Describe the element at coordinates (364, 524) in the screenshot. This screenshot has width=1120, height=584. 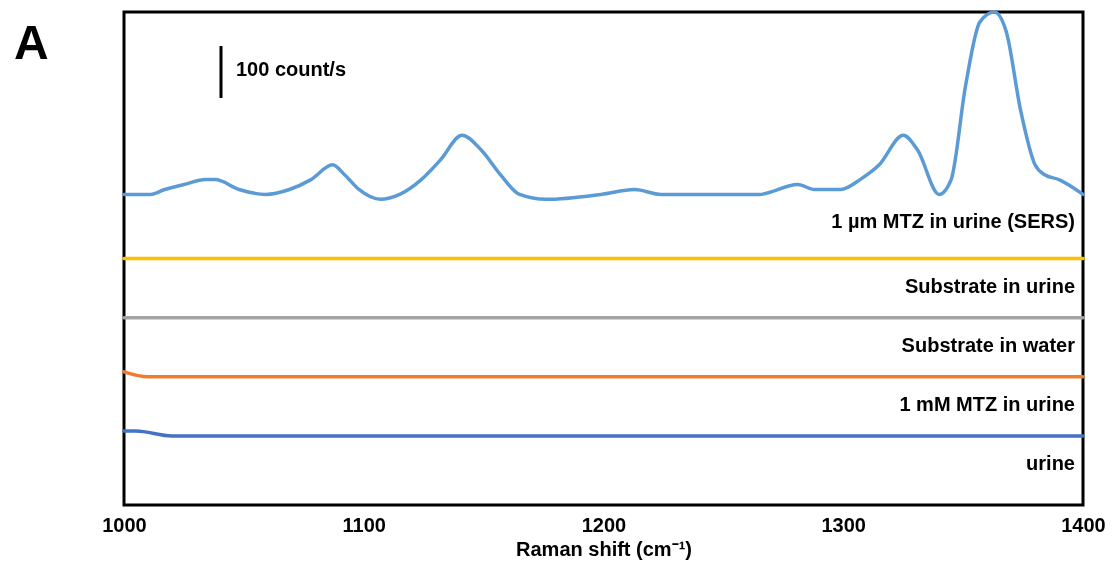
I see `x-tick-label: 1100` at that location.